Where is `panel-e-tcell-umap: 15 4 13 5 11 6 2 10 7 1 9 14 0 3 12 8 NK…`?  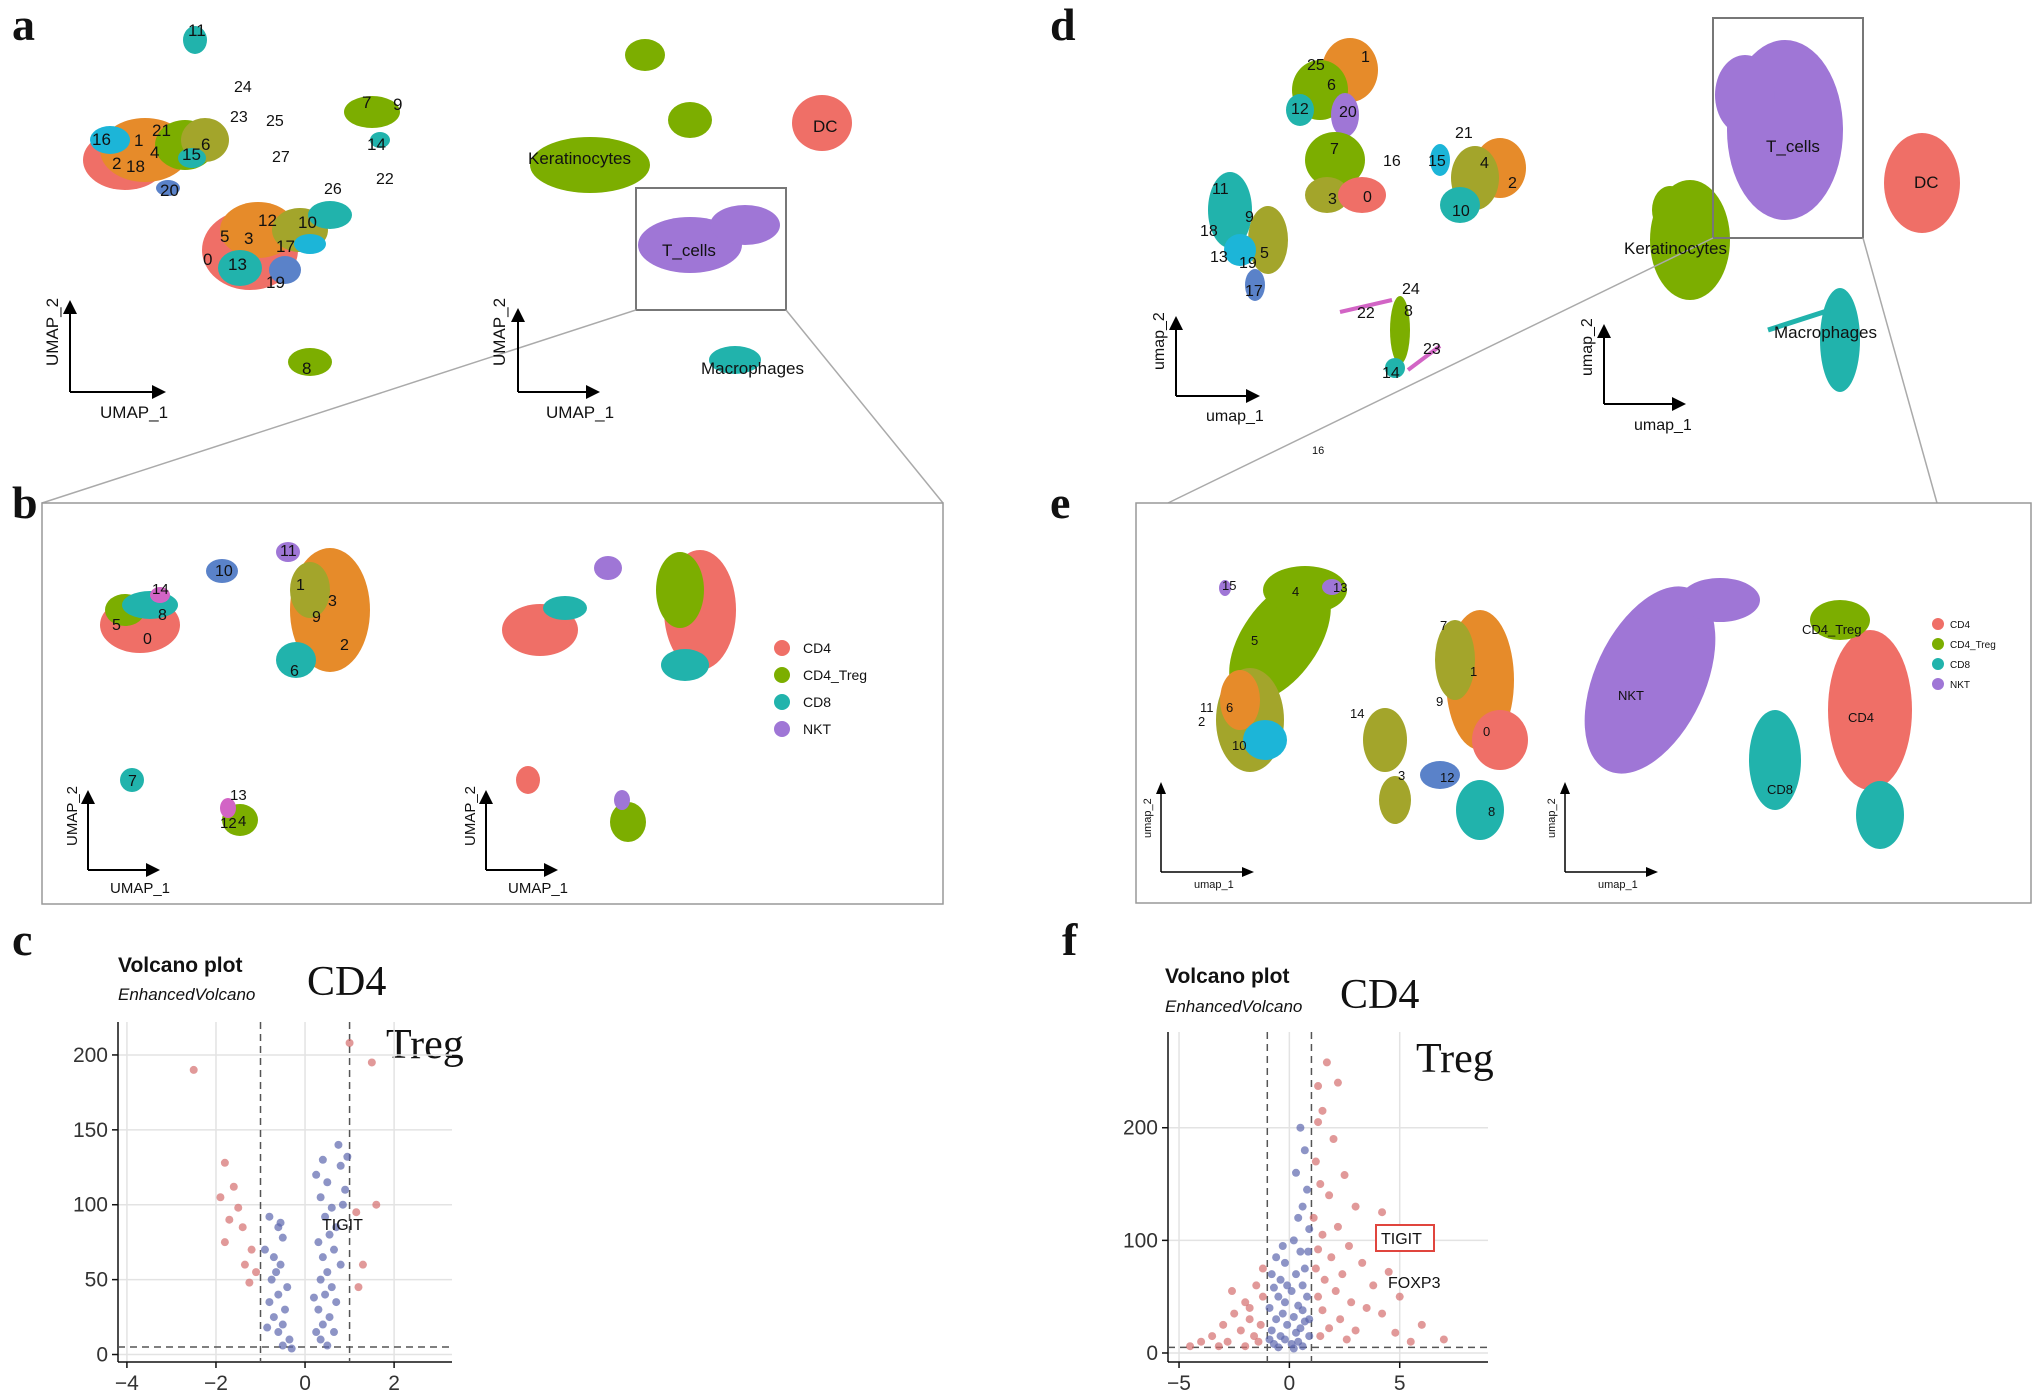
panel-e-tcell-umap: 15 4 13 5 11 6 2 10 7 1 9 14 0 3 12 8 NK… is located at coordinates (1583, 703).